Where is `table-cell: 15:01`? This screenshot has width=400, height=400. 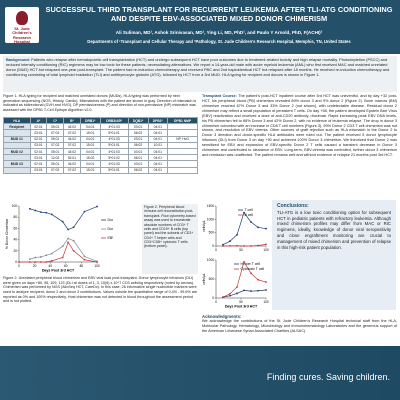 table-cell: 15:01 is located at coordinates (90, 170).